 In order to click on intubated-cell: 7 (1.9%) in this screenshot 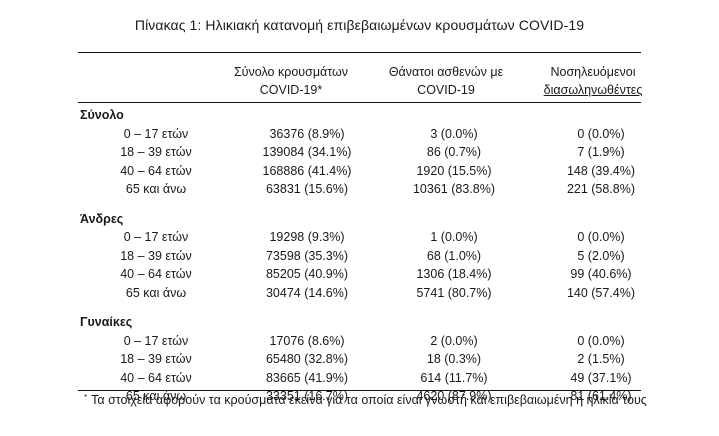, I will do `click(601, 152)`.